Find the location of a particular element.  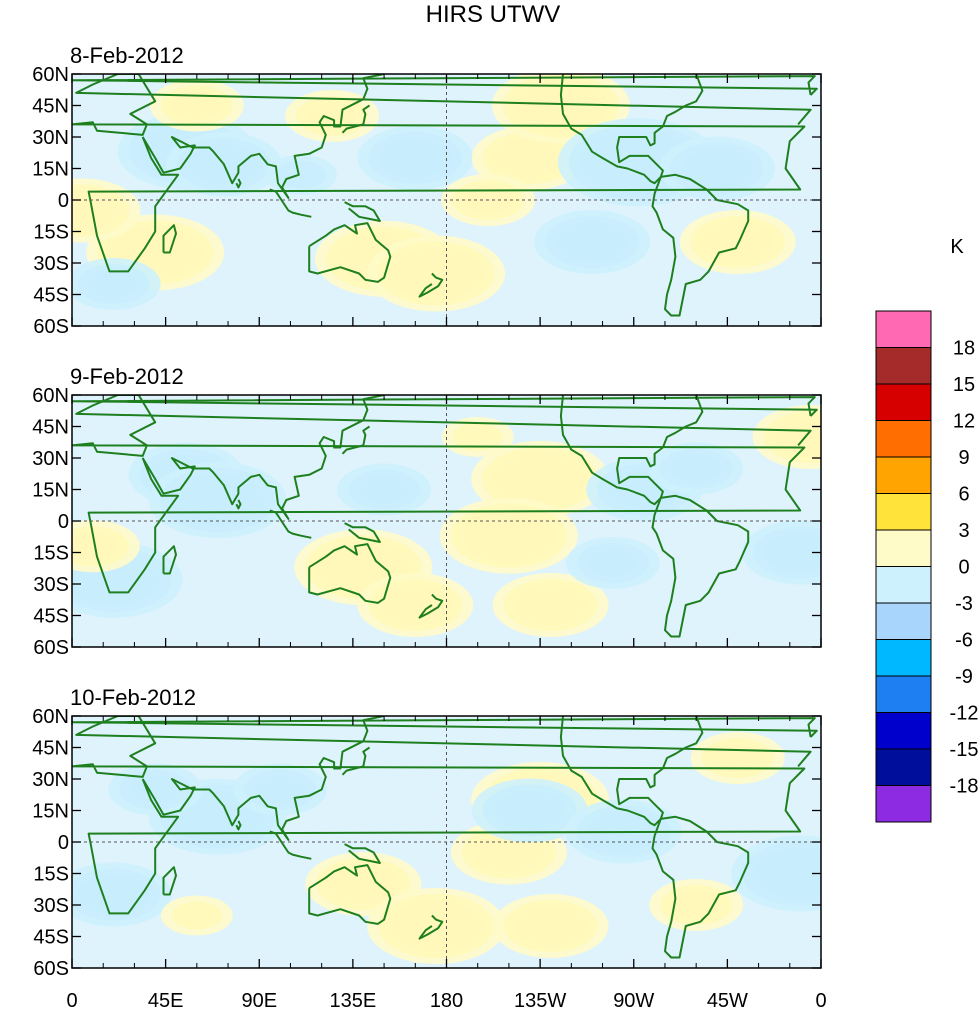

colorbar-label: 12 is located at coordinates (964, 422).